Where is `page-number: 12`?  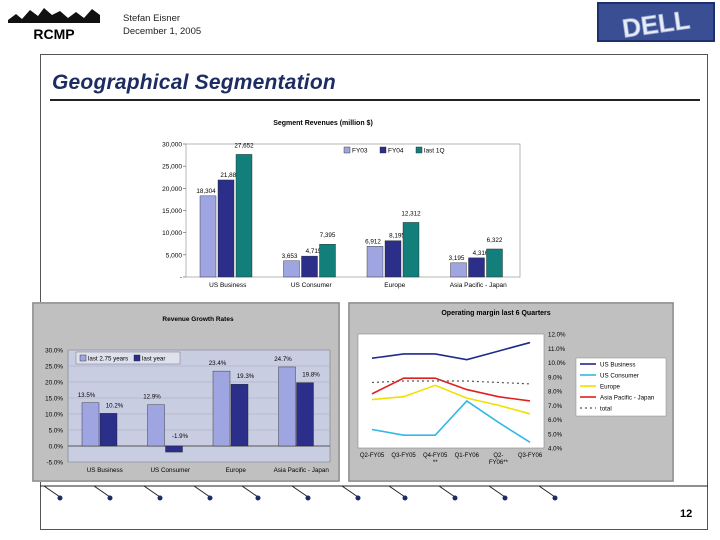 page-number: 12 is located at coordinates (686, 514).